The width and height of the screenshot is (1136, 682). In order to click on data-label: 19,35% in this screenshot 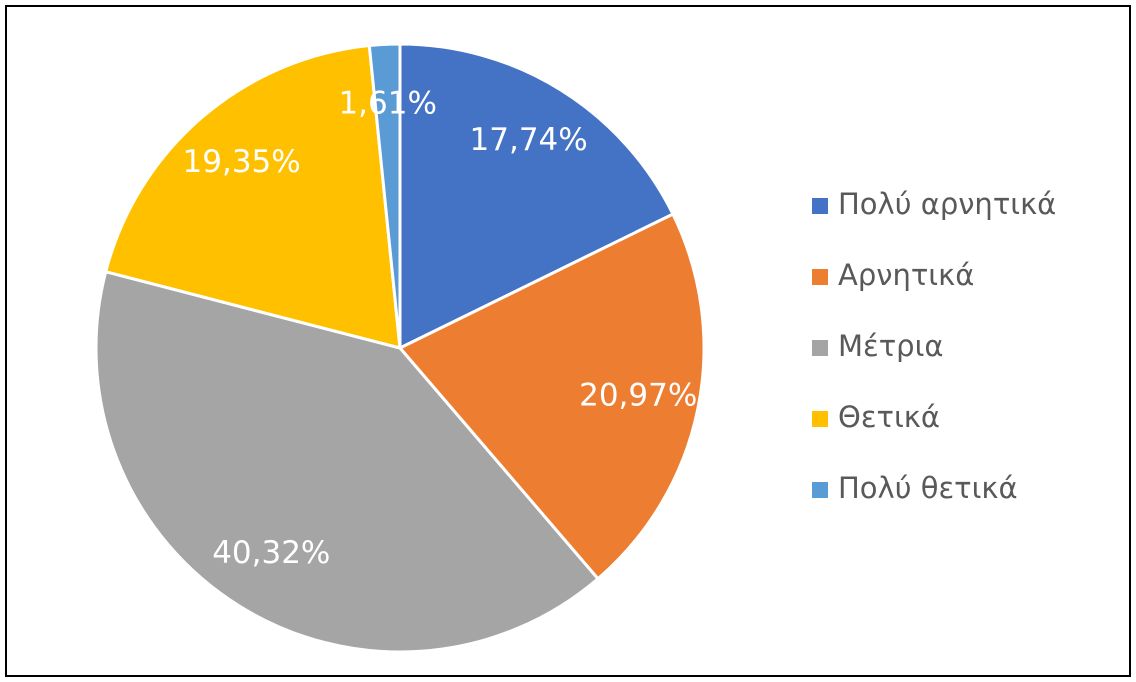, I will do `click(242, 162)`.